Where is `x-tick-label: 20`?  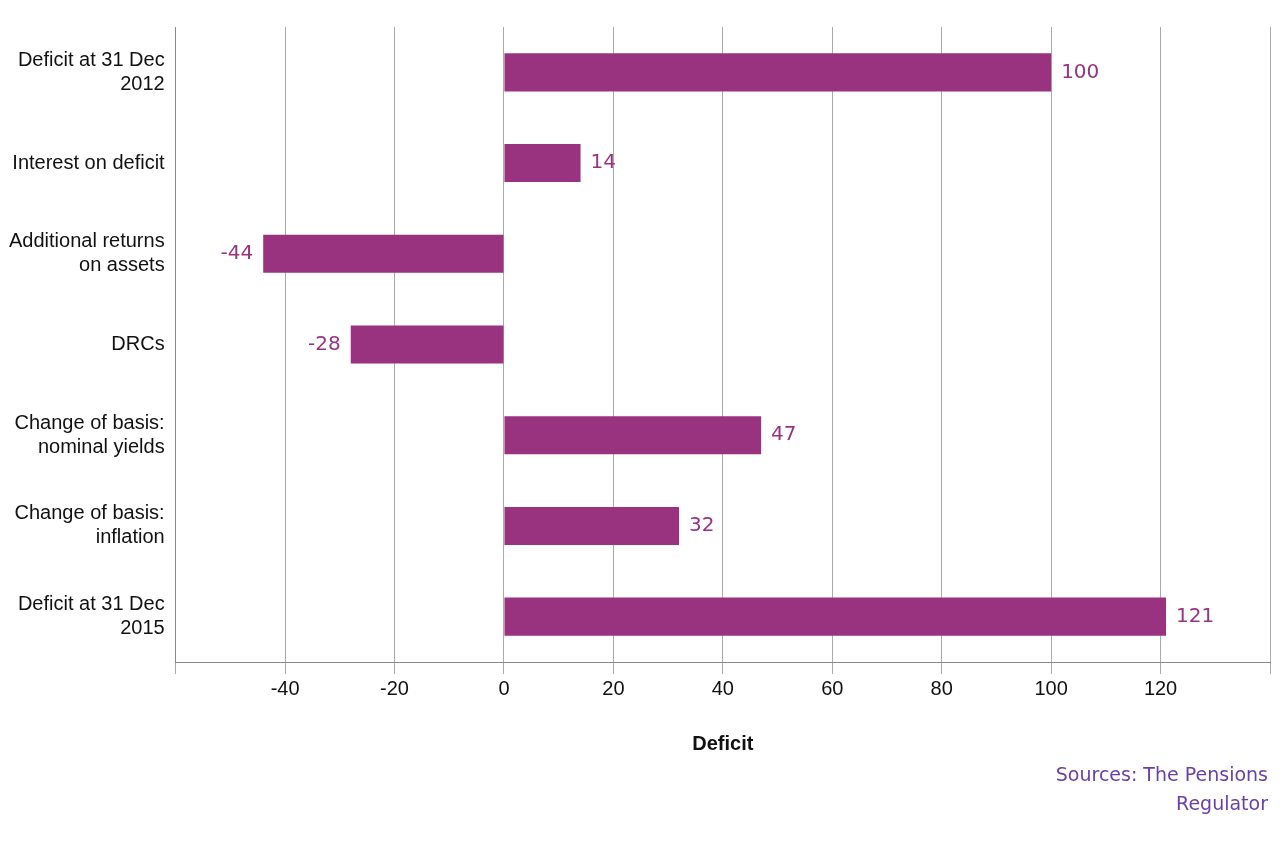 x-tick-label: 20 is located at coordinates (613, 687).